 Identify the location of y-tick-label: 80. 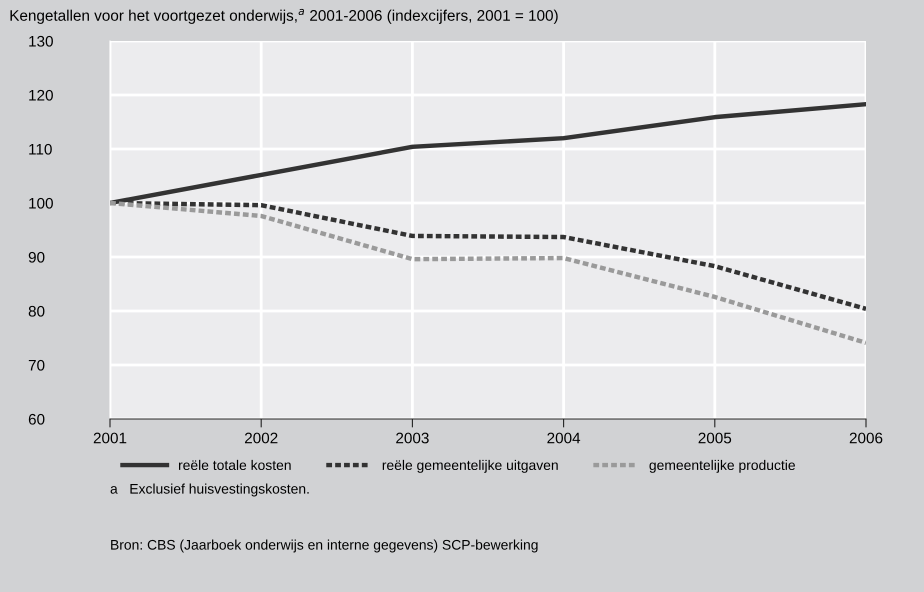
(36, 311).